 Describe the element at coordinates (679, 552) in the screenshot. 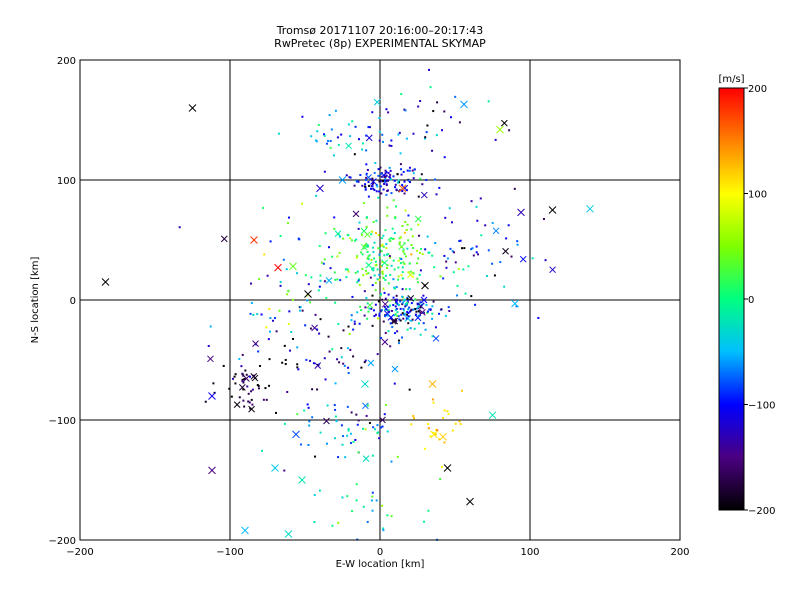

I see `x-tick-label: 200` at that location.